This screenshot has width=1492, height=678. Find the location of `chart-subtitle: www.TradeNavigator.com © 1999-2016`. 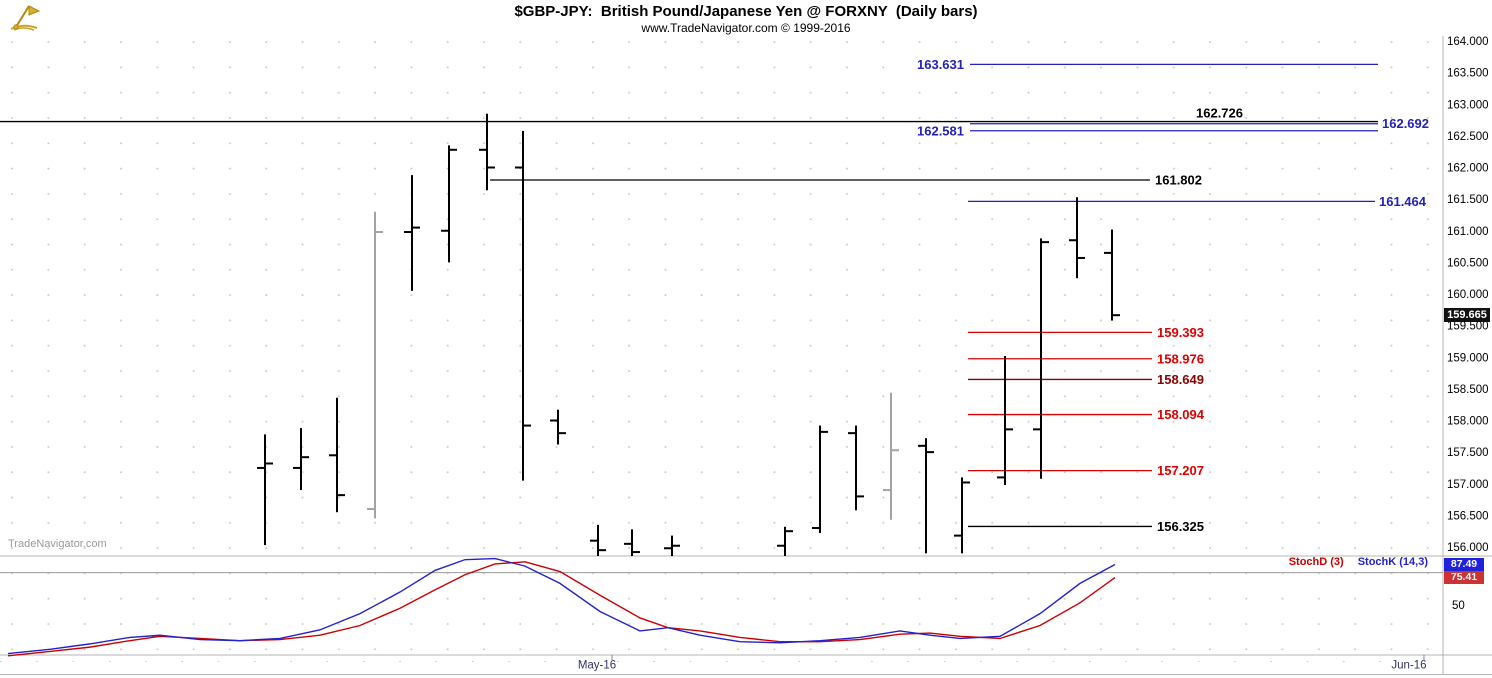

chart-subtitle: www.TradeNavigator.com © 1999-2016 is located at coordinates (746, 28).